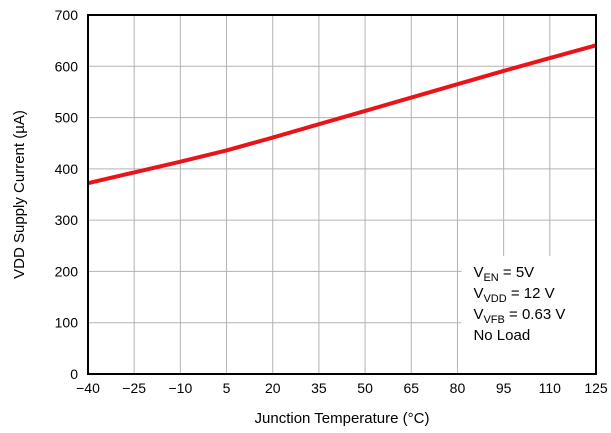  I want to click on y-tick-labels: 0 100 200 300 400 500 600 700, so click(67, 194).